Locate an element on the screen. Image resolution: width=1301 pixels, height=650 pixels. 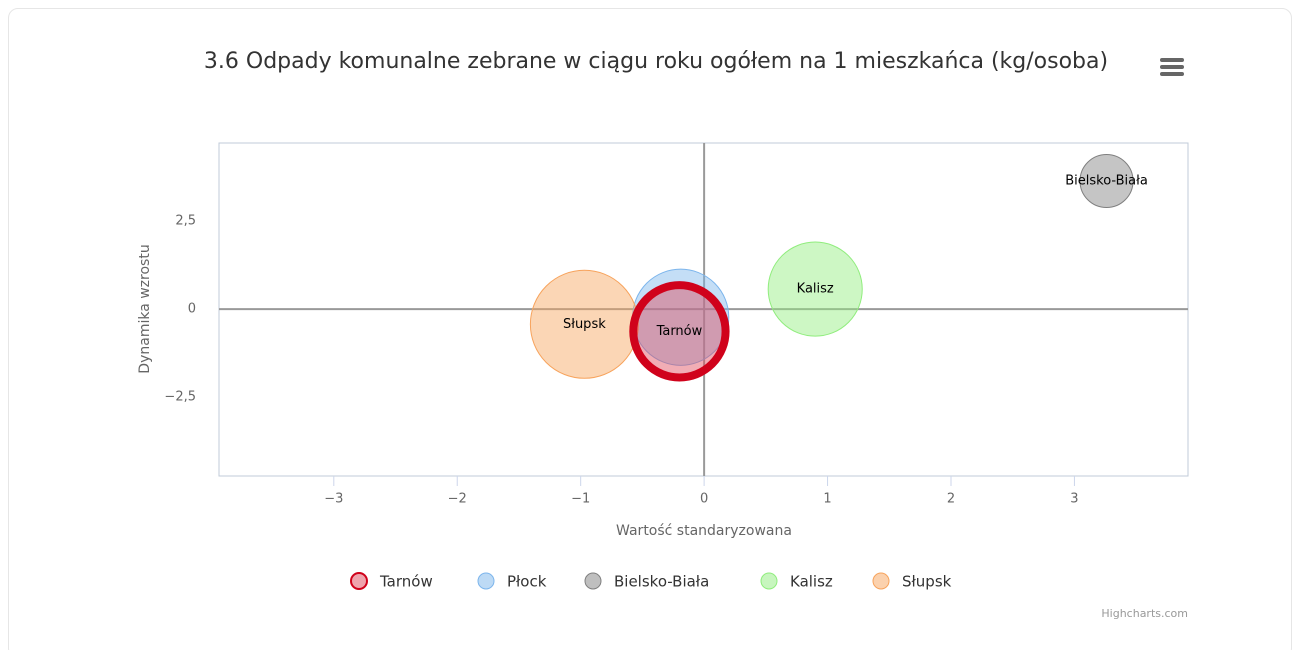
legend-item: Płock is located at coordinates (512, 581).